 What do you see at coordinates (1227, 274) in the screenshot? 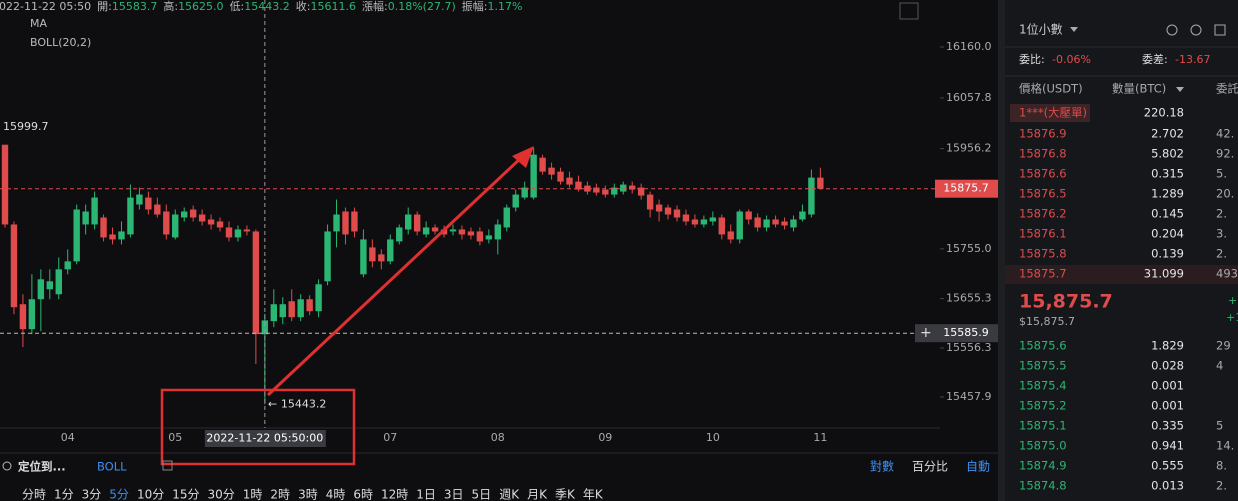
I see `row-total: 493.` at bounding box center [1227, 274].